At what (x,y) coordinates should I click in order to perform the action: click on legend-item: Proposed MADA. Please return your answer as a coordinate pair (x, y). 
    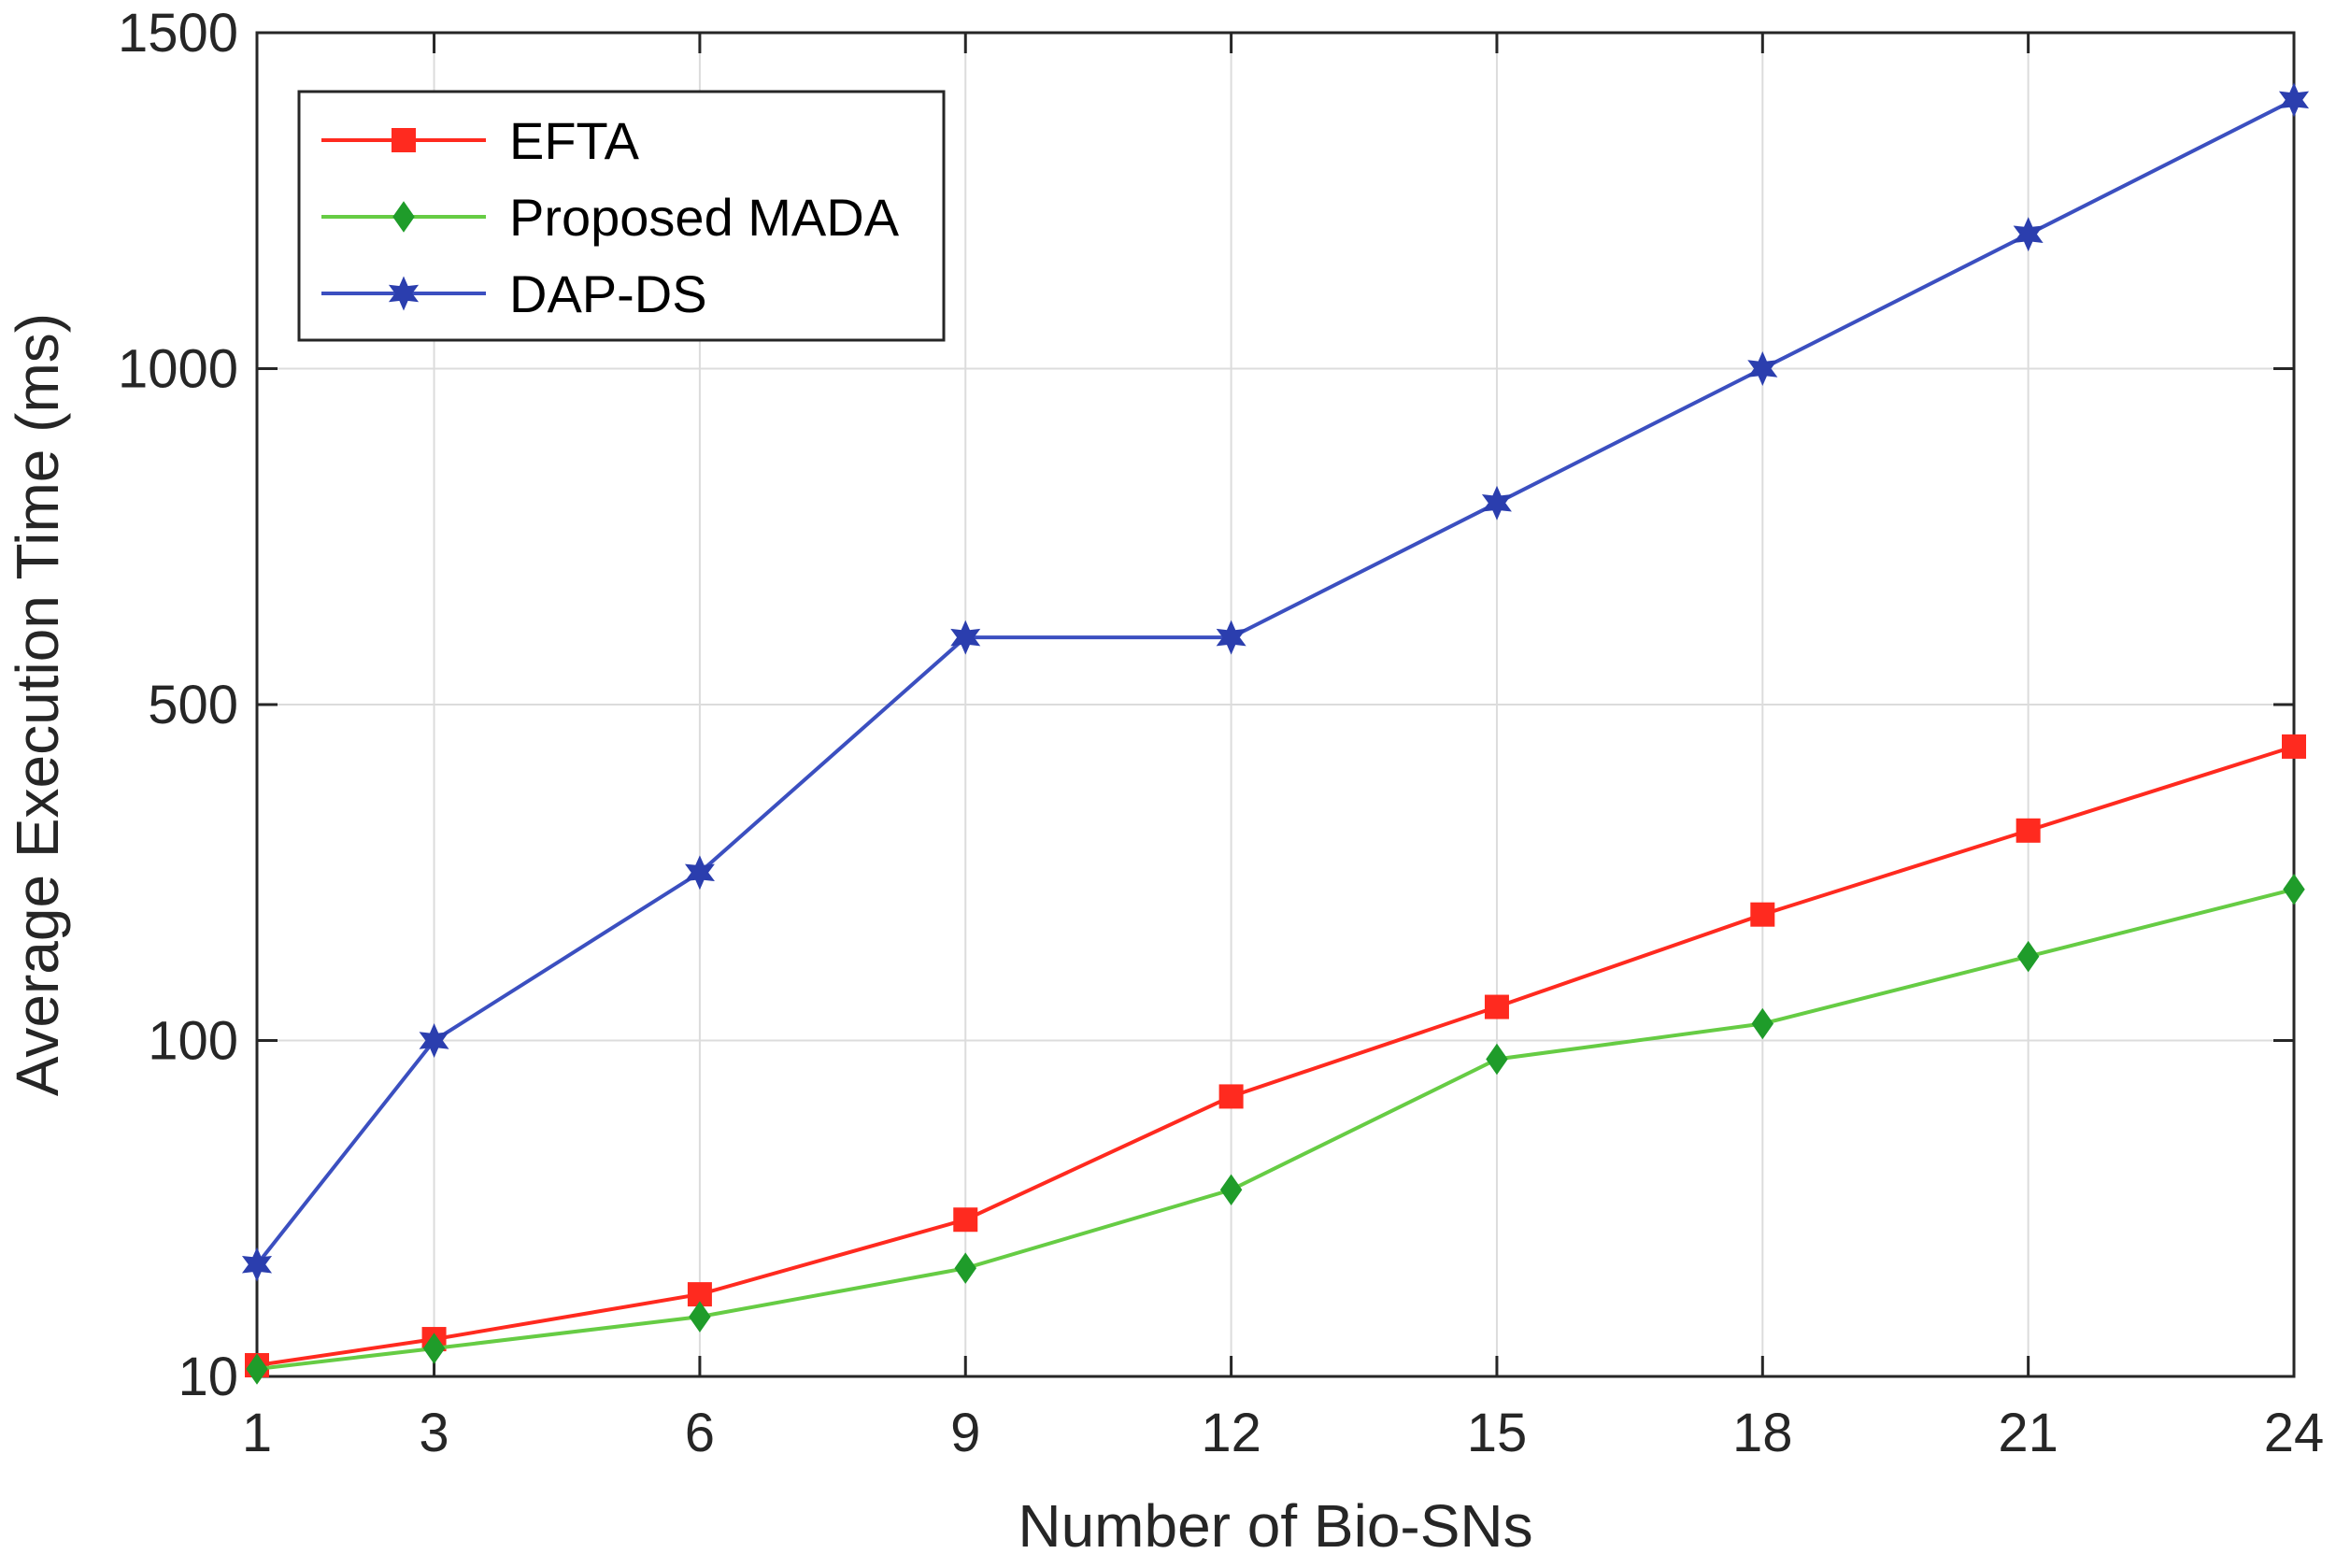
    Looking at the image, I should click on (610, 218).